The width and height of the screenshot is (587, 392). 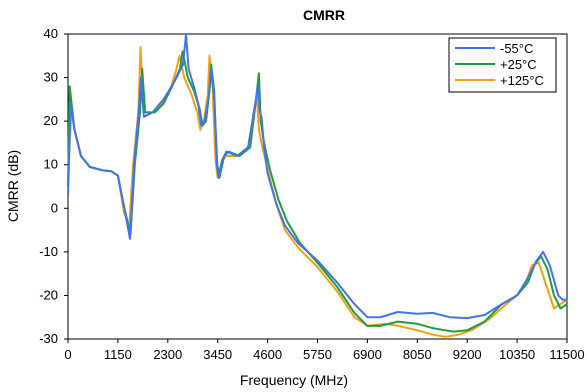 What do you see at coordinates (48, 294) in the screenshot?
I see `y-tick-label: -20` at bounding box center [48, 294].